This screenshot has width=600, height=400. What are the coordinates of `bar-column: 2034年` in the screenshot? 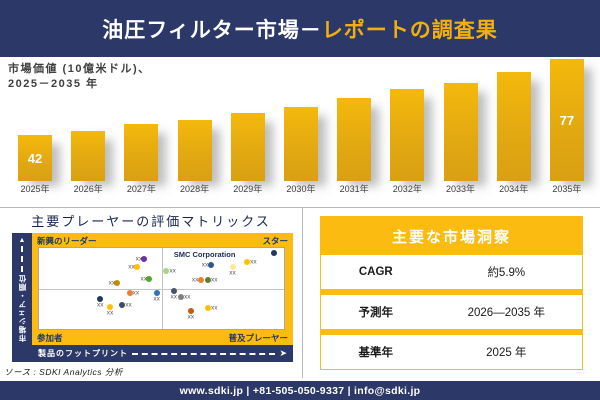 It's located at (514, 127).